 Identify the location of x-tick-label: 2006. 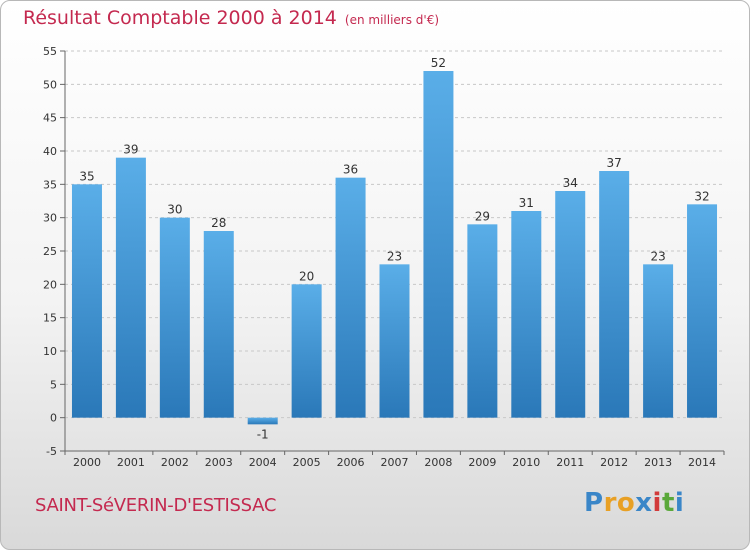
(351, 462).